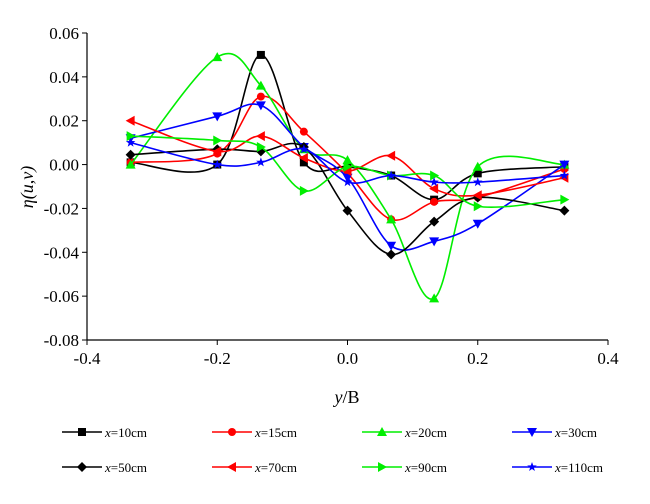 The height and width of the screenshot is (504, 650). What do you see at coordinates (61, 208) in the screenshot?
I see `y-tick-label: -0.02` at bounding box center [61, 208].